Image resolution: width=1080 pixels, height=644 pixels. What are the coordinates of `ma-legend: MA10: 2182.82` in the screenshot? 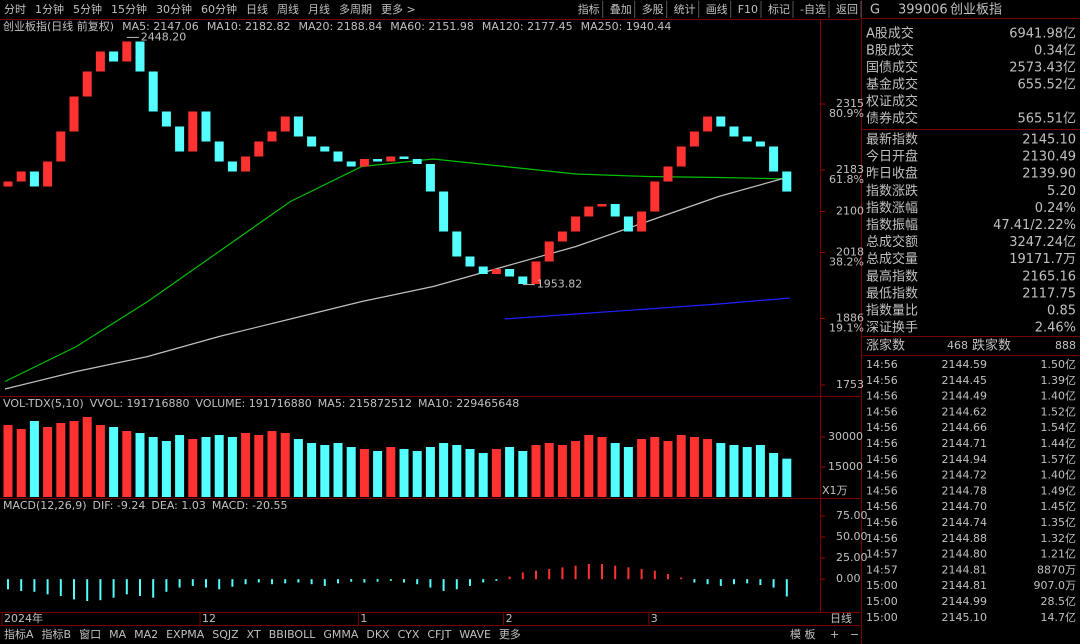 It's located at (249, 26).